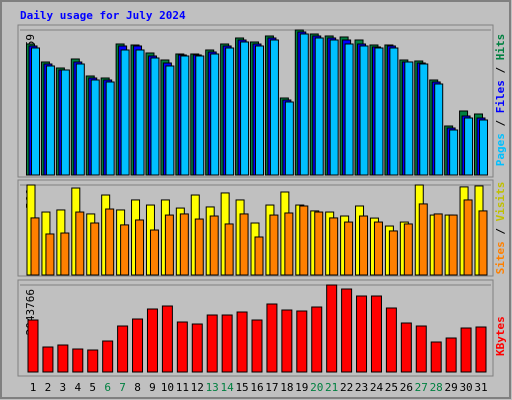 This screenshot has width=512, height=400. I want to click on x-tick-label: 23, so click(361, 387).